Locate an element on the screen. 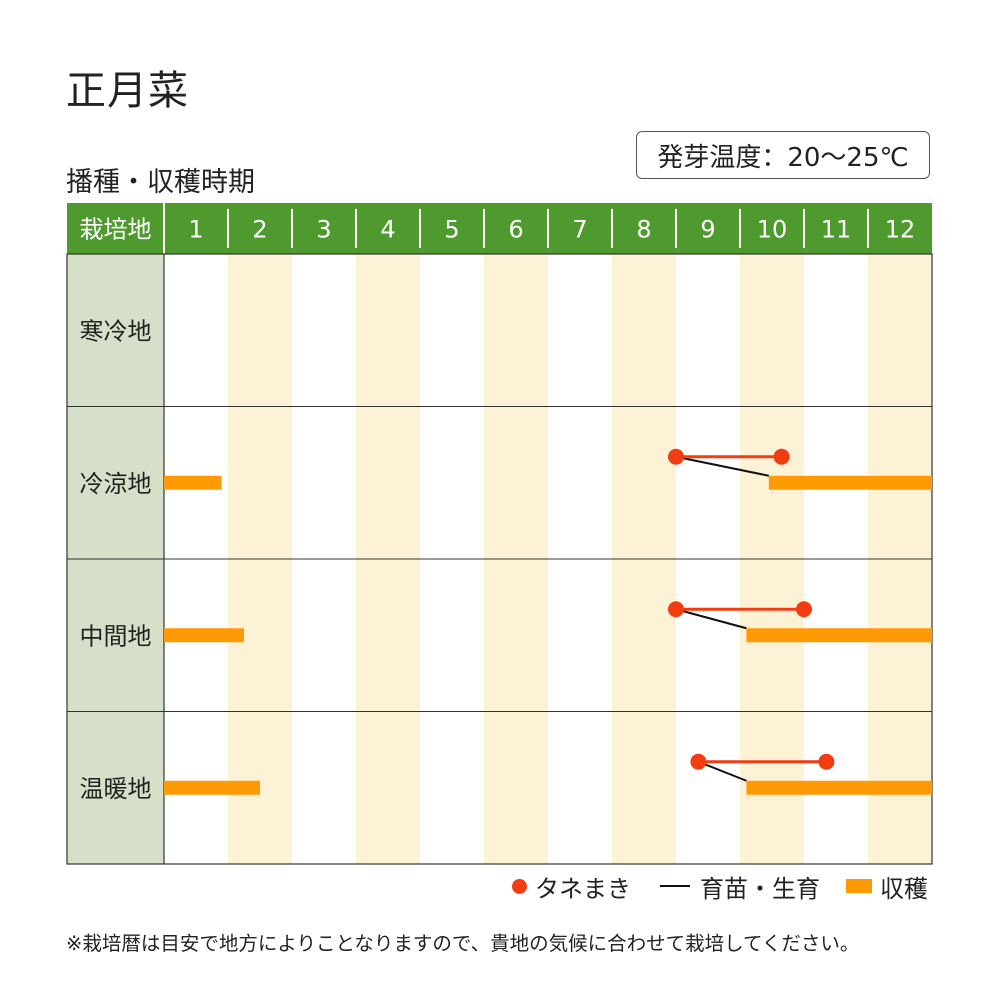 The image size is (1000, 1000). germination-temp-badge: 発芽温度：20～25℃ is located at coordinates (783, 155).